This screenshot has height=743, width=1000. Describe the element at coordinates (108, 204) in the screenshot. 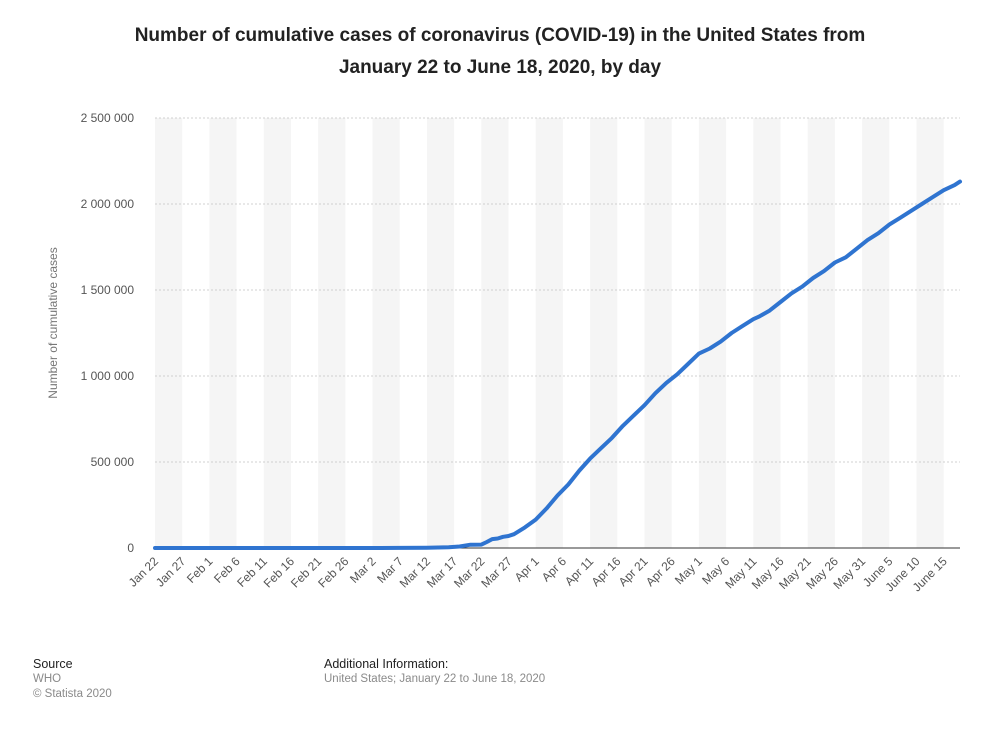

I see `y-tick-label: 2 000 000` at that location.